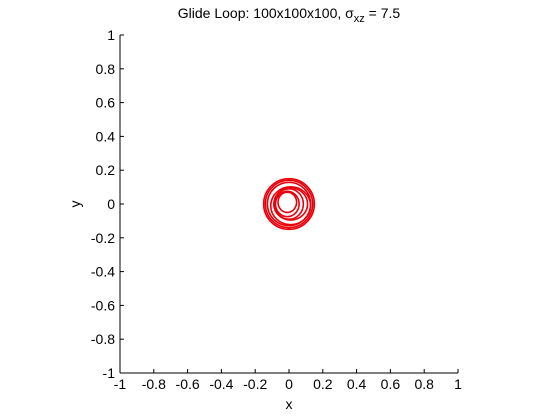  Describe the element at coordinates (424, 384) in the screenshot. I see `x-tick-label: 0.8` at that location.